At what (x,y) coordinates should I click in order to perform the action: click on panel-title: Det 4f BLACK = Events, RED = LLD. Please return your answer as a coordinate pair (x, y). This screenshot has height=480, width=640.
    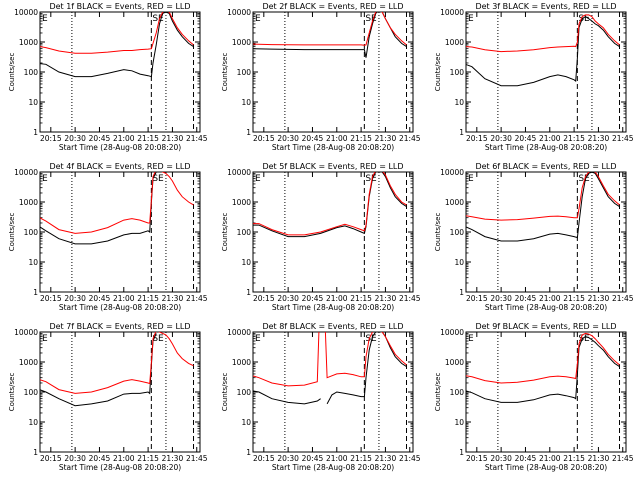
    Looking at the image, I should click on (119, 166).